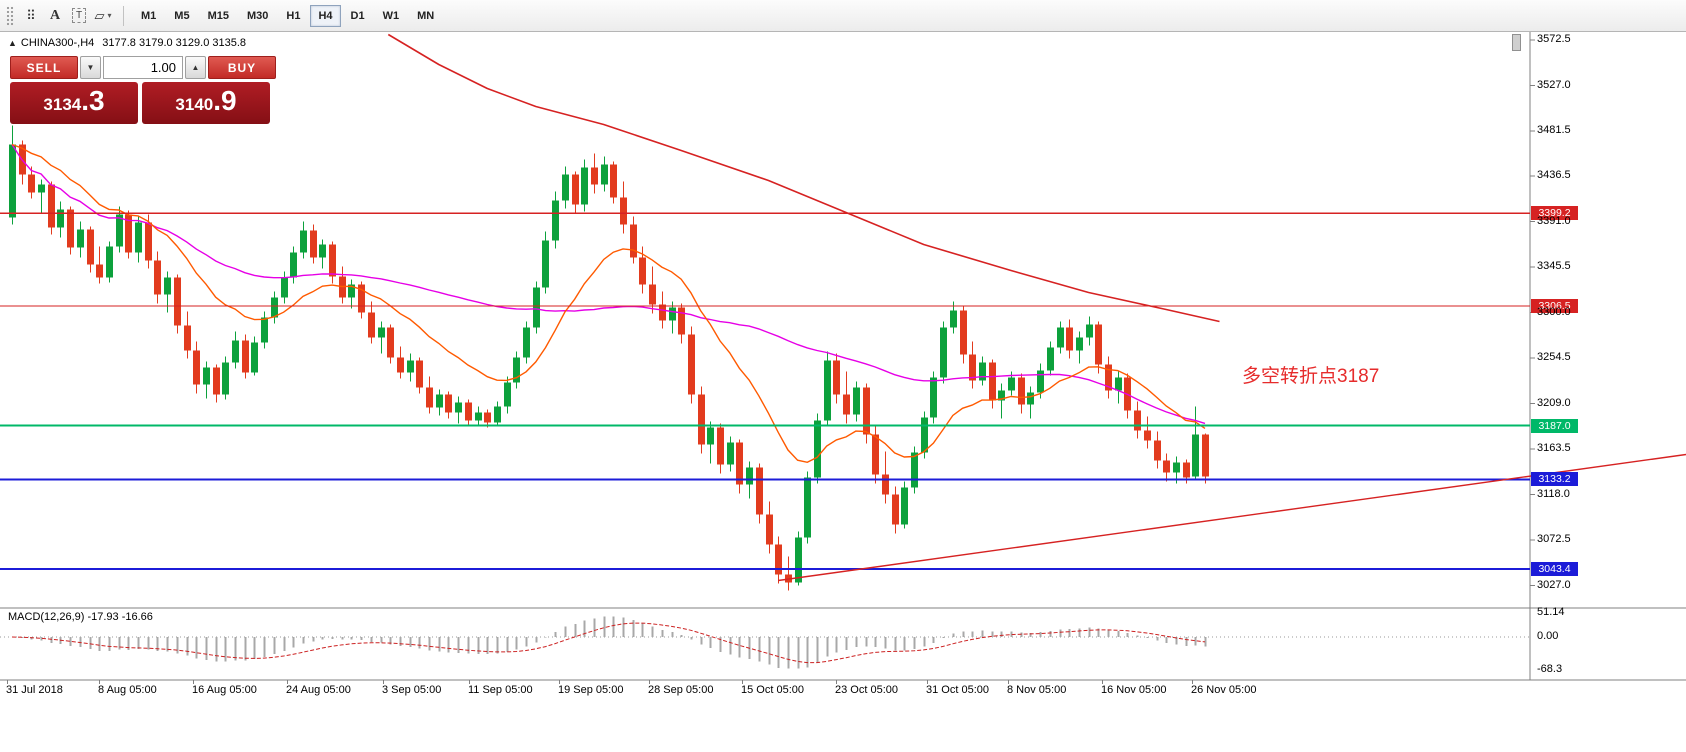 This screenshot has height=752, width=1686. Describe the element at coordinates (93, 100) in the screenshot. I see `sell-price-pips: .3` at that location.